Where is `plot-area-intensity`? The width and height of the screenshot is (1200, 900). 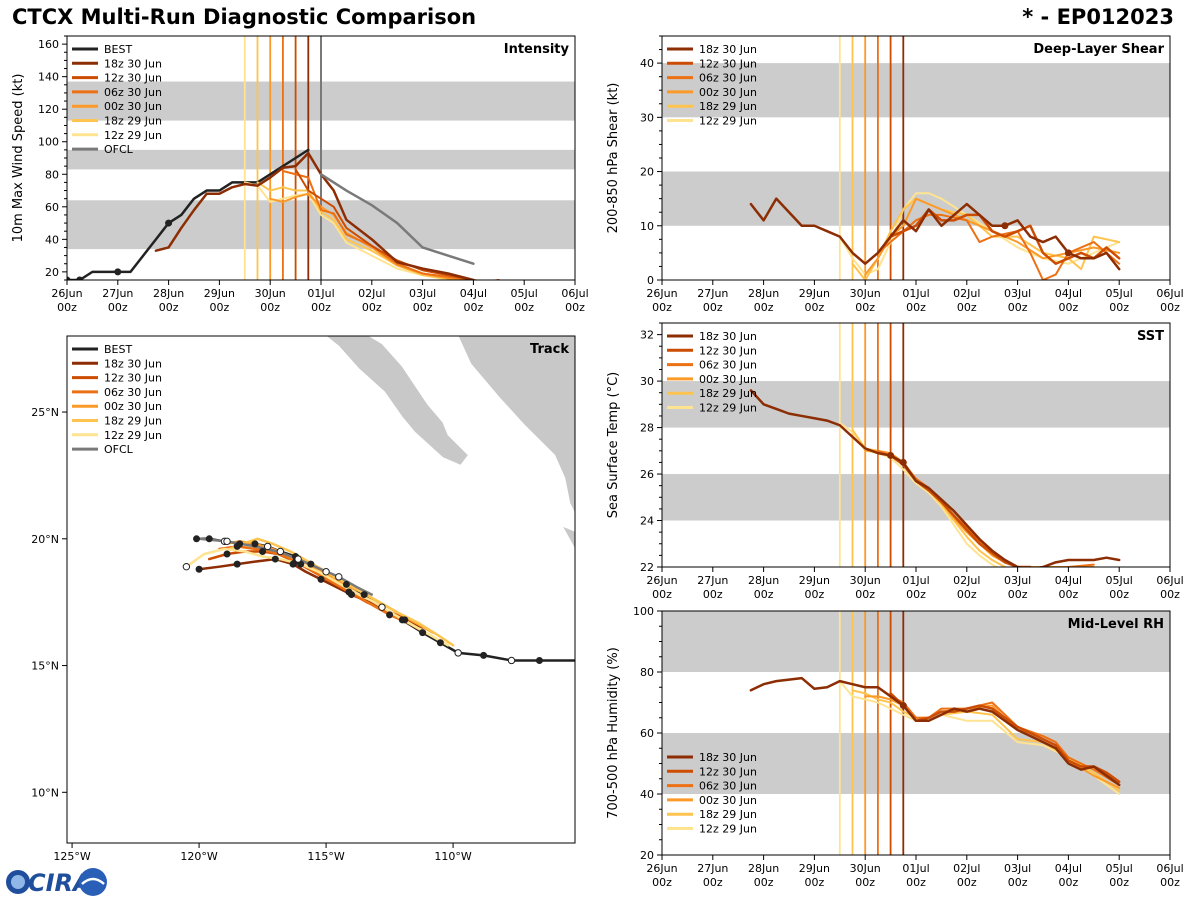 plot-area-intensity is located at coordinates (321, 158).